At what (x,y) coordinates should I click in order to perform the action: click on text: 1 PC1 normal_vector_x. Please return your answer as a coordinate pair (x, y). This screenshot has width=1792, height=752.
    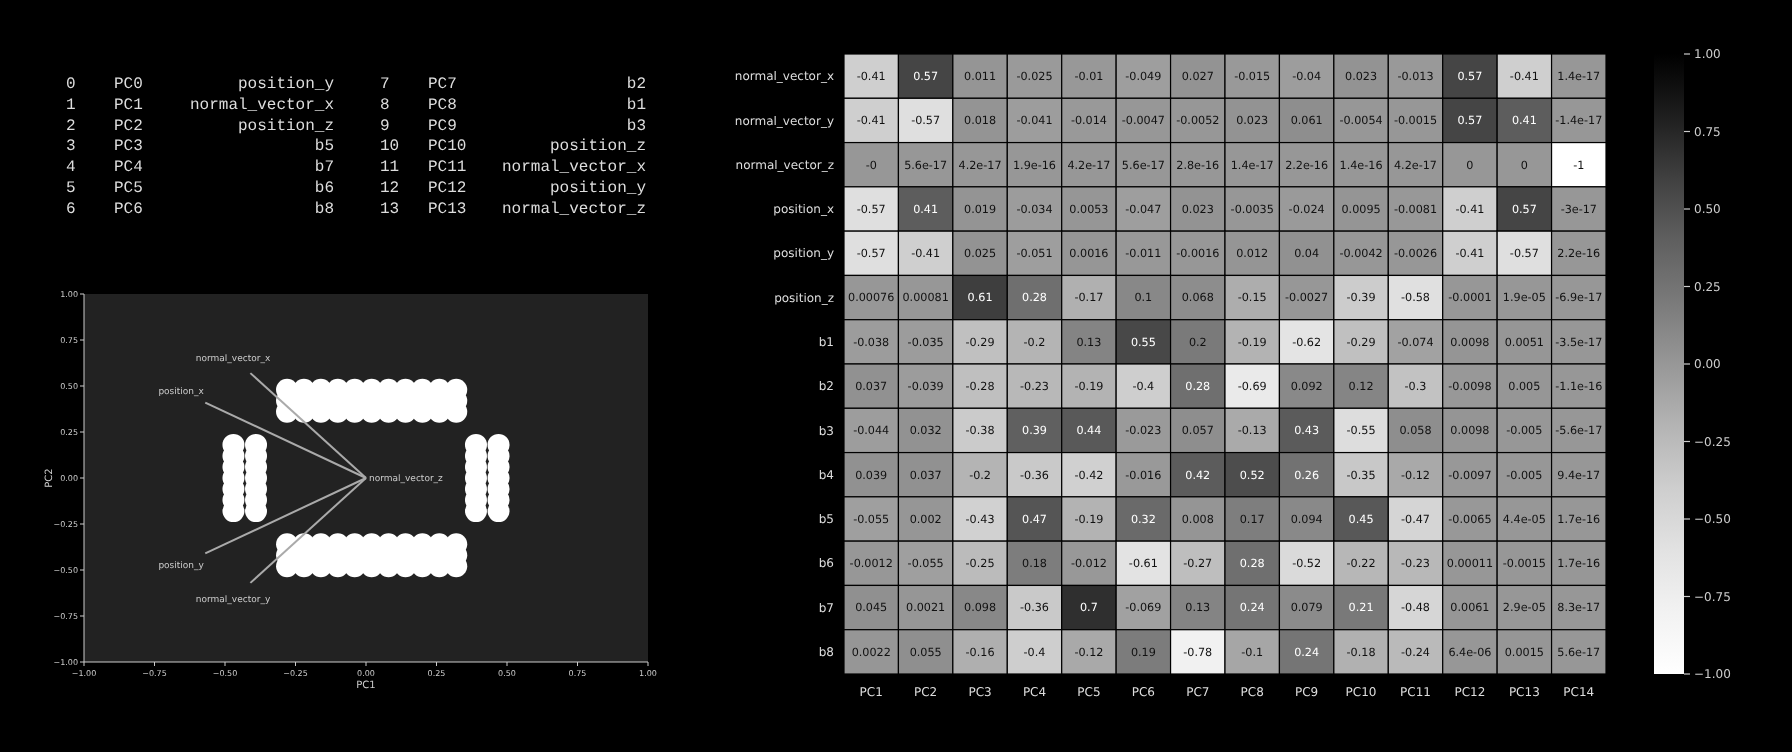
    Looking at the image, I should click on (200, 105).